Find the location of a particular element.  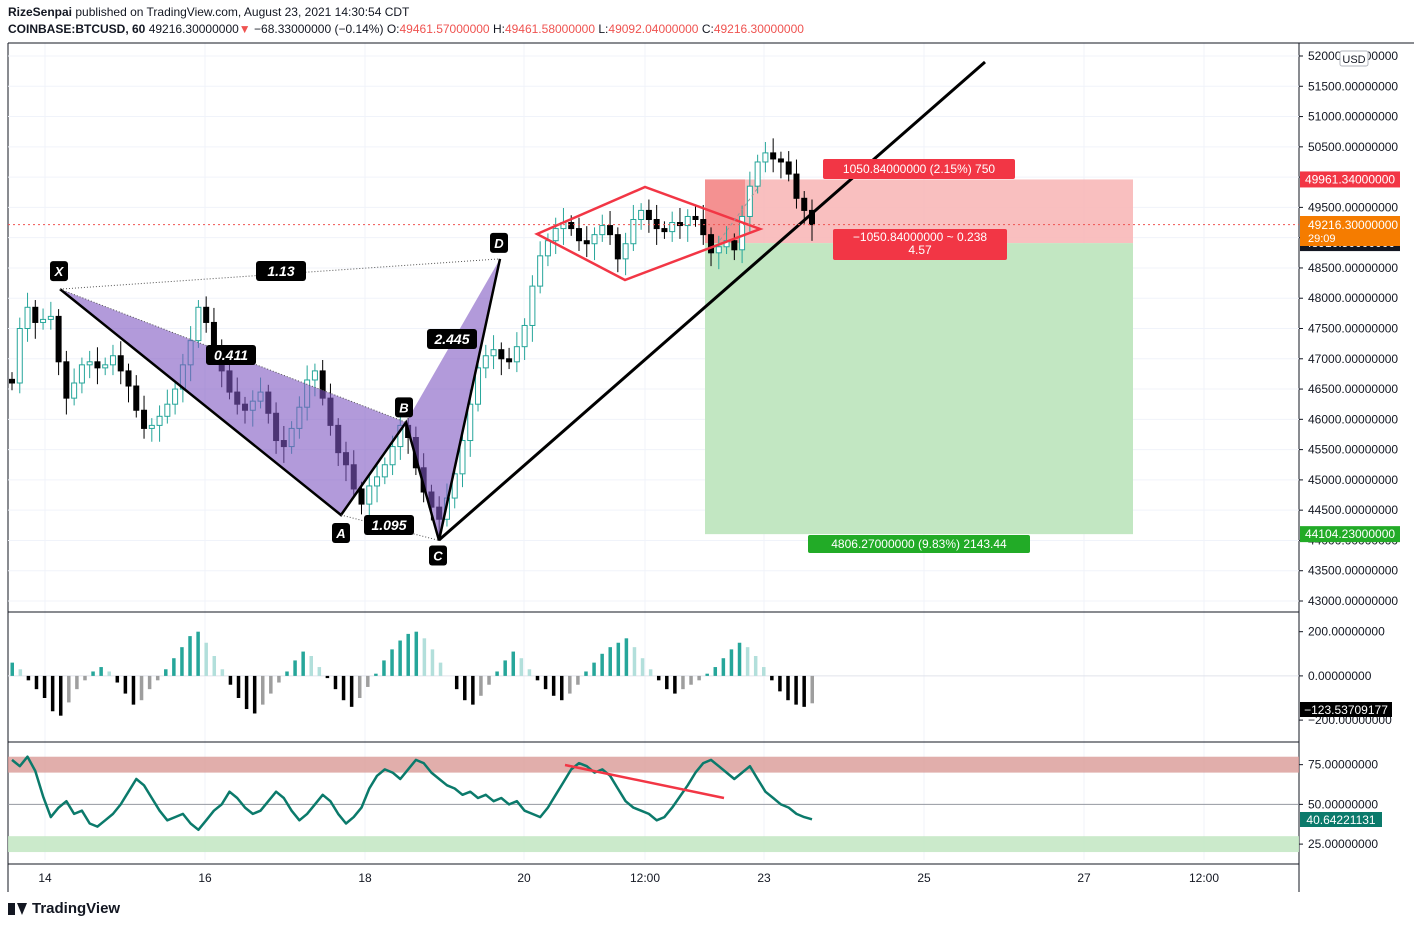

risk-reward-badge is located at coordinates (920, 244).